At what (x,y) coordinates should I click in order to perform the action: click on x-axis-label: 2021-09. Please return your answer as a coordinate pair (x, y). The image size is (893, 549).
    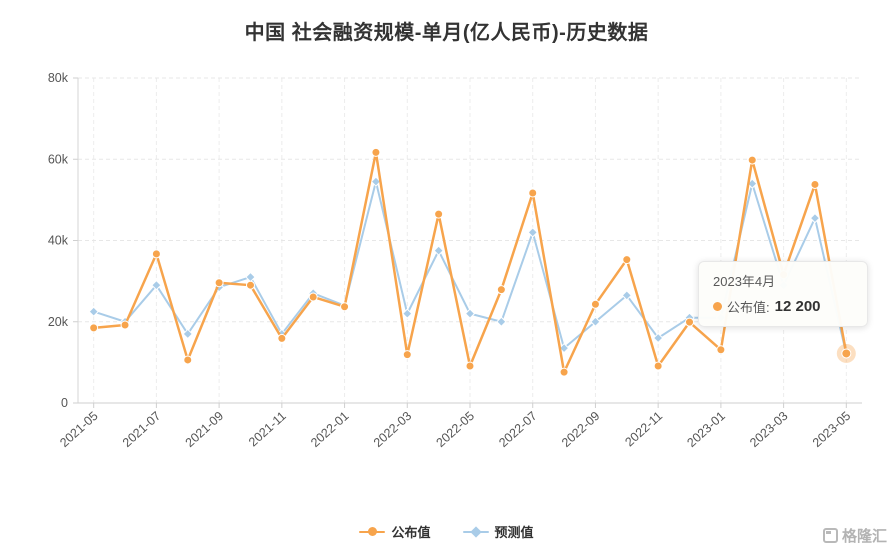
    Looking at the image, I should click on (204, 429).